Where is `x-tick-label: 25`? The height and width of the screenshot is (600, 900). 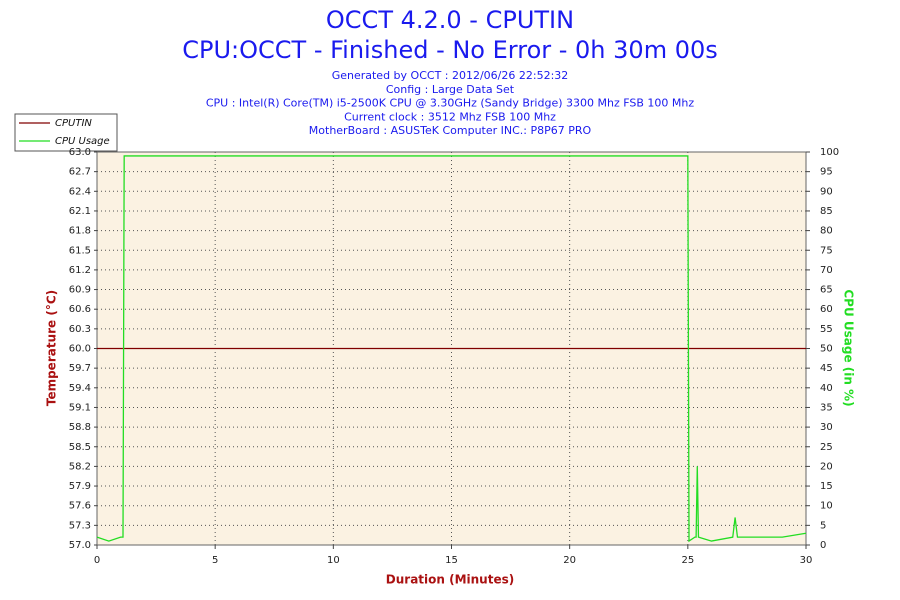
x-tick-label: 25 is located at coordinates (687, 560).